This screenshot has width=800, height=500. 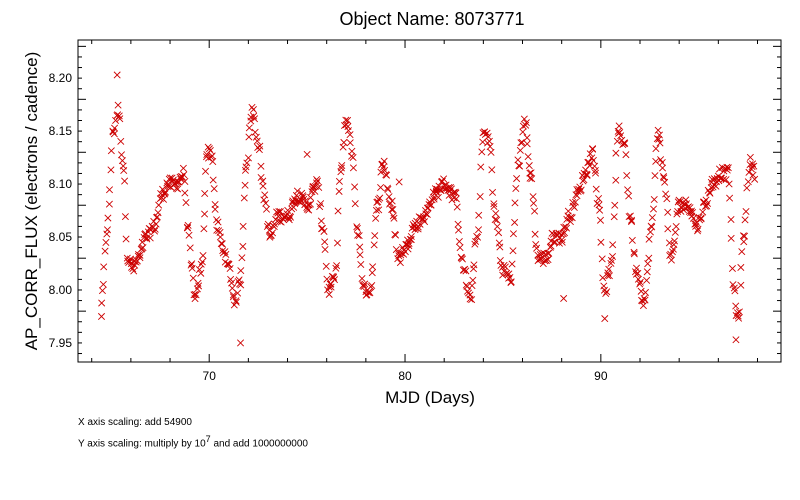 I want to click on x-tick-label: 80, so click(x=405, y=376).